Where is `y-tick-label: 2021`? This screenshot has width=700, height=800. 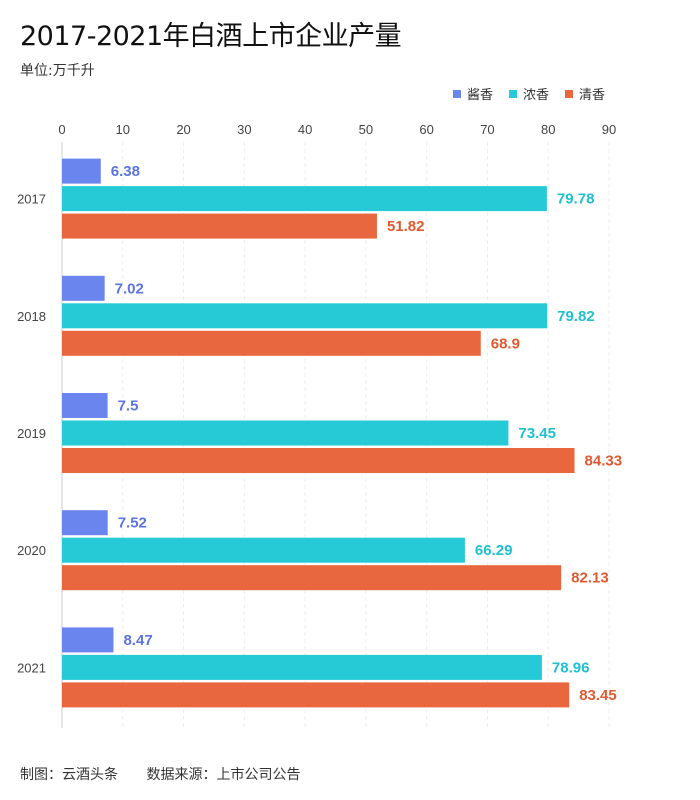 y-tick-label: 2021 is located at coordinates (31, 667).